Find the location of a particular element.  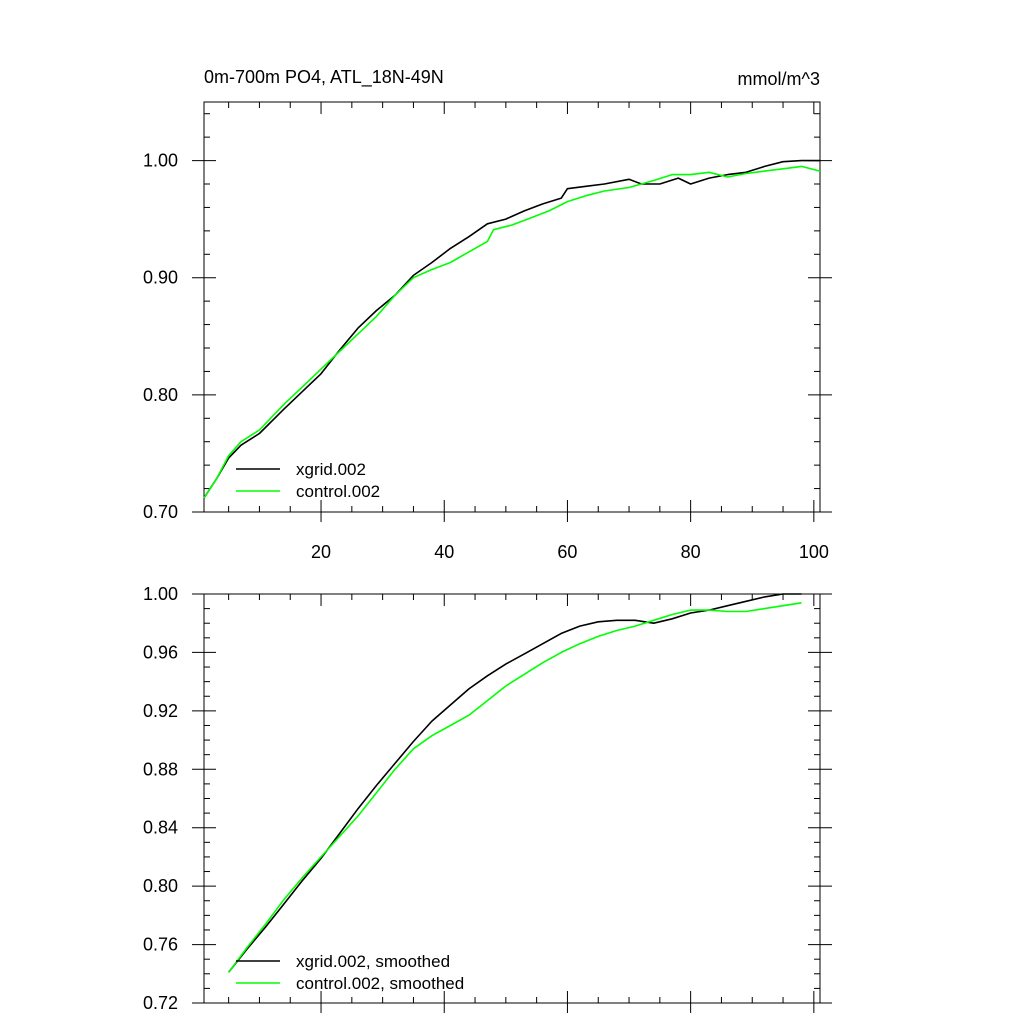

x-tick-label: 20 is located at coordinates (321, 552).